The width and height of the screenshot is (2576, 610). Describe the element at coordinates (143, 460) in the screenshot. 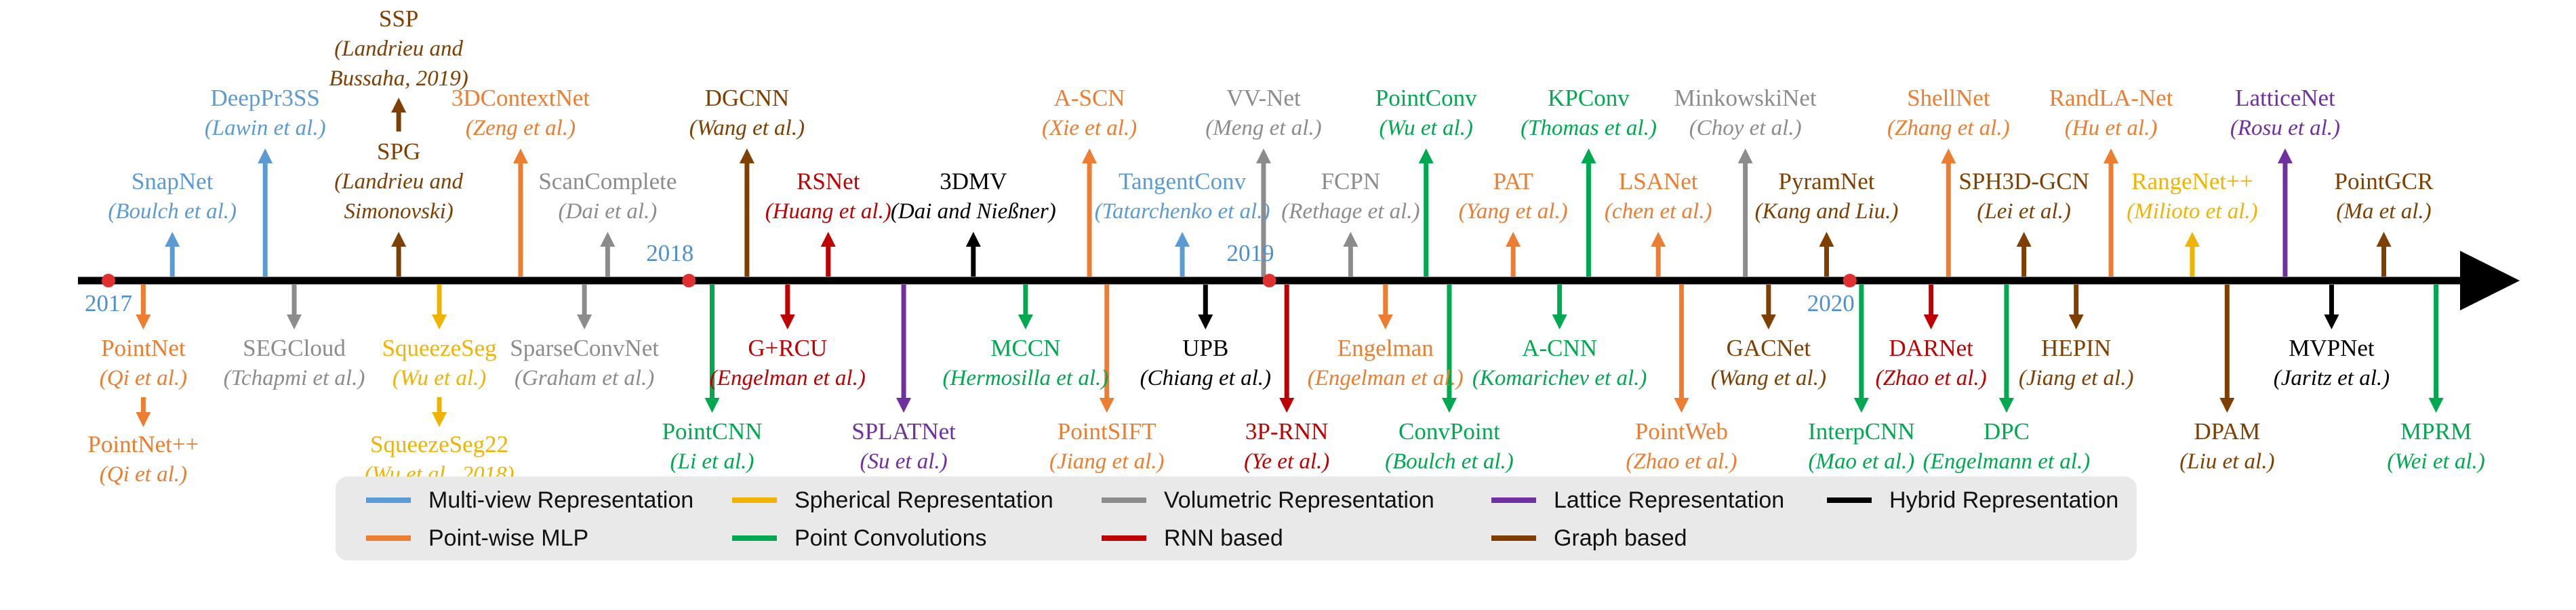

I see `method-label-pointnet: PointNet++ (Qi et al.)` at that location.